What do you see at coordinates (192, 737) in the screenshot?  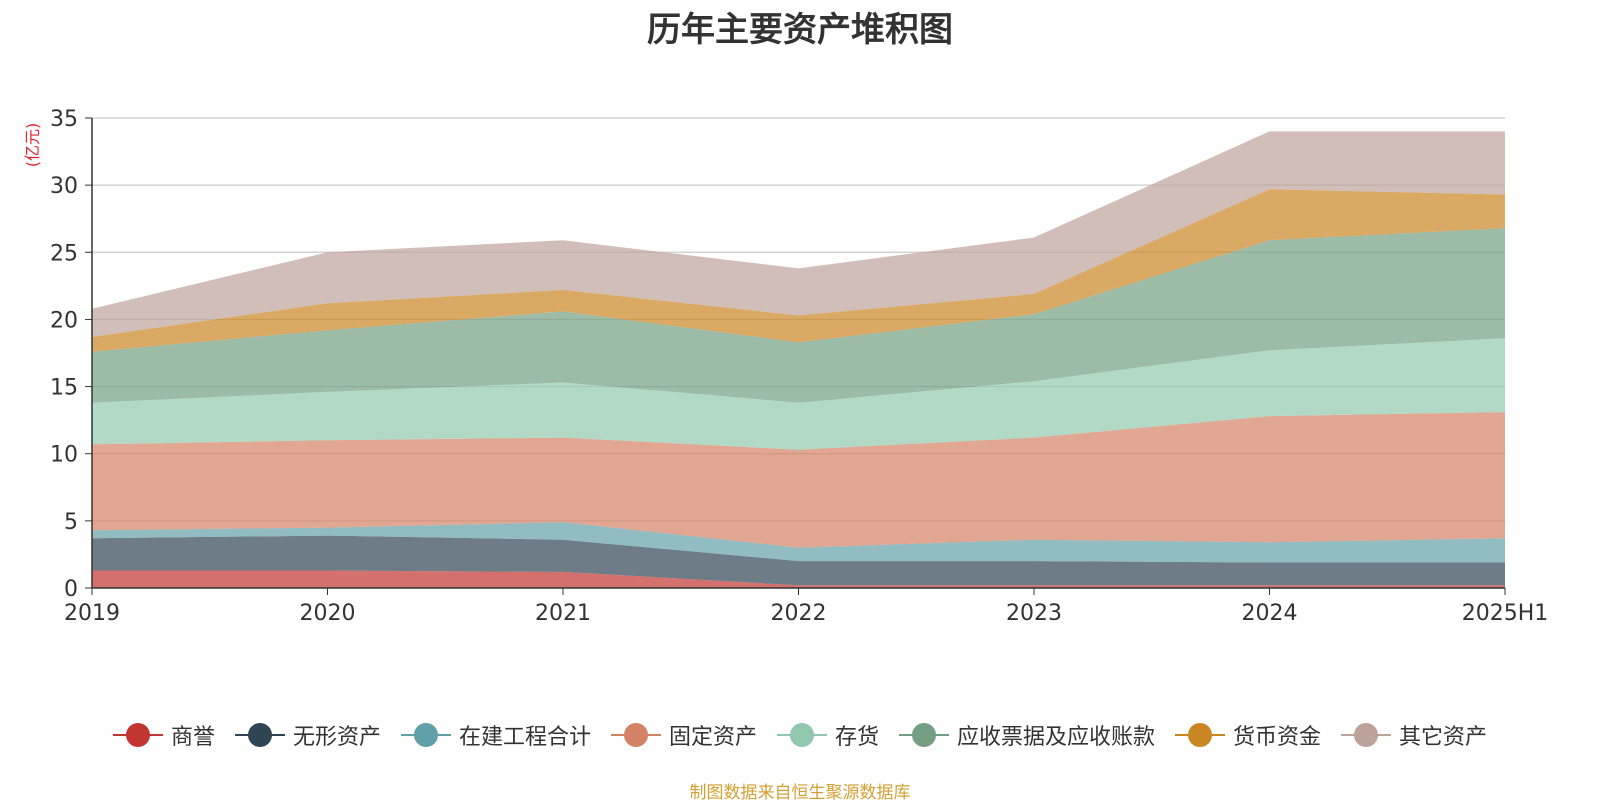 I see `legend-label: 商誉` at bounding box center [192, 737].